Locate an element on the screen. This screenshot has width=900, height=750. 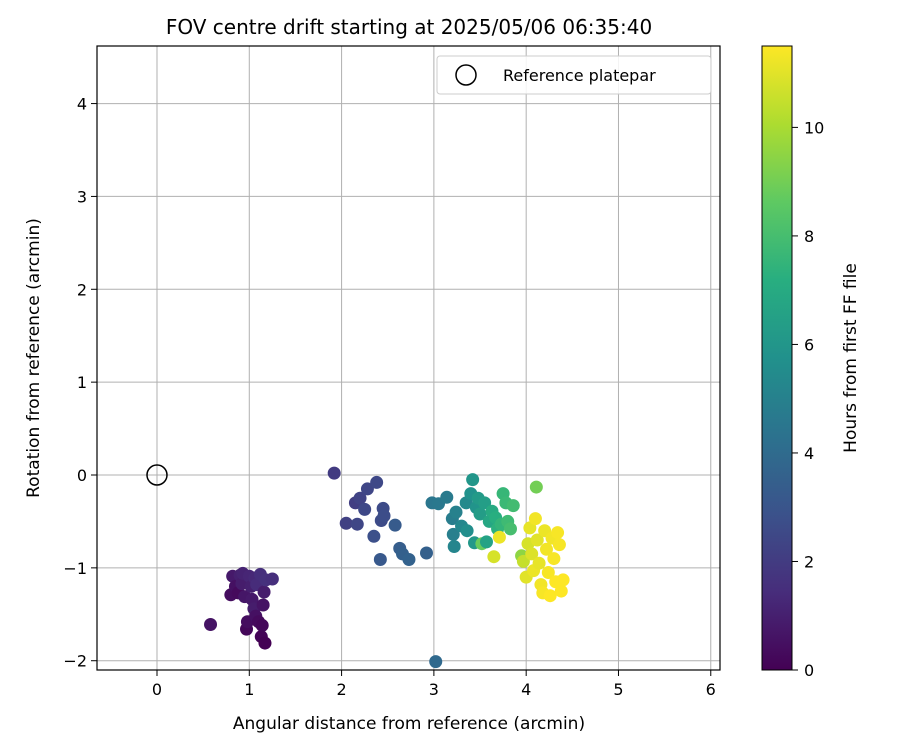
x-tick-label: 2 is located at coordinates (341, 689).